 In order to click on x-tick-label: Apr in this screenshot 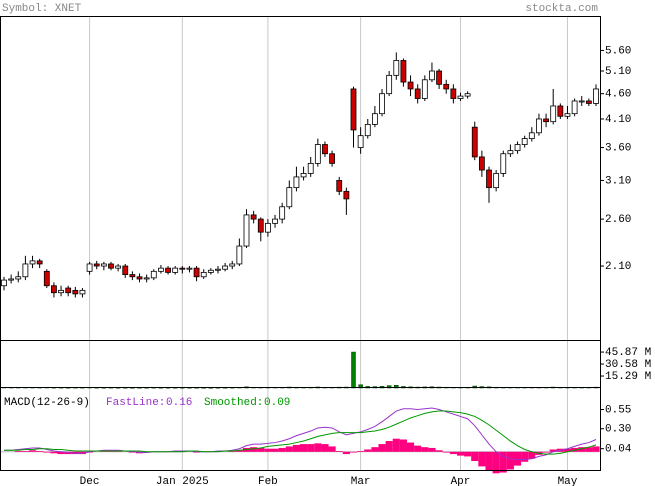, I will do `click(461, 481)`.